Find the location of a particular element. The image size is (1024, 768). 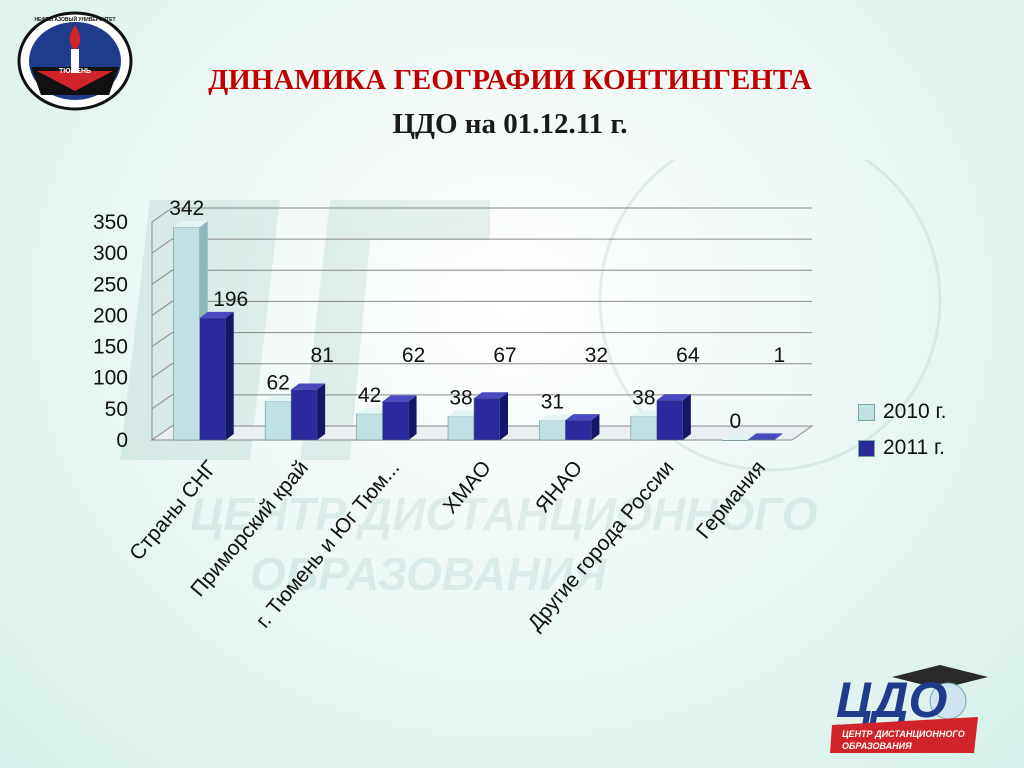

x-tick-label: ЯНАО is located at coordinates (559, 486).